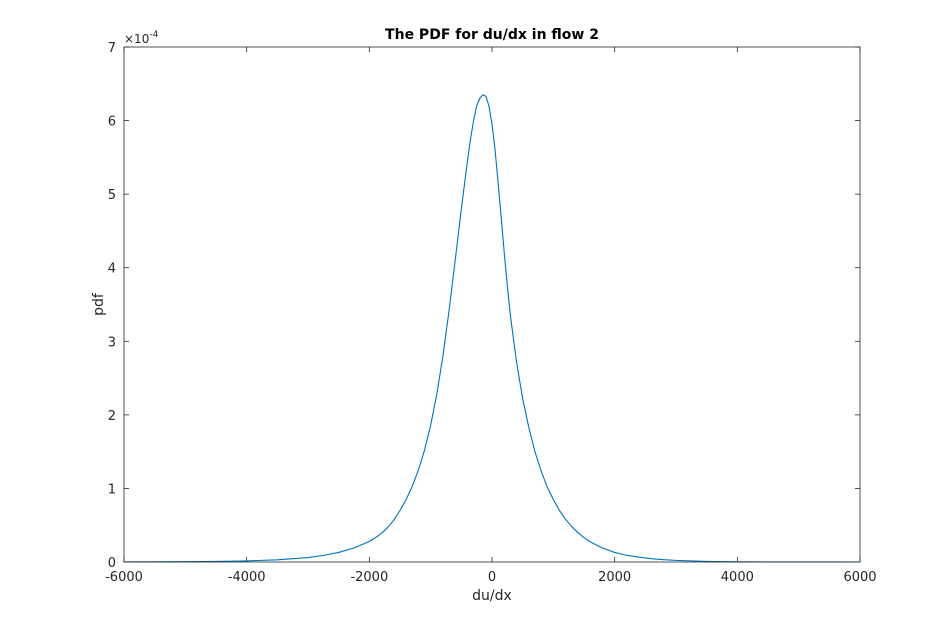 The height and width of the screenshot is (631, 951). I want to click on y-tick-label: 6, so click(112, 122).